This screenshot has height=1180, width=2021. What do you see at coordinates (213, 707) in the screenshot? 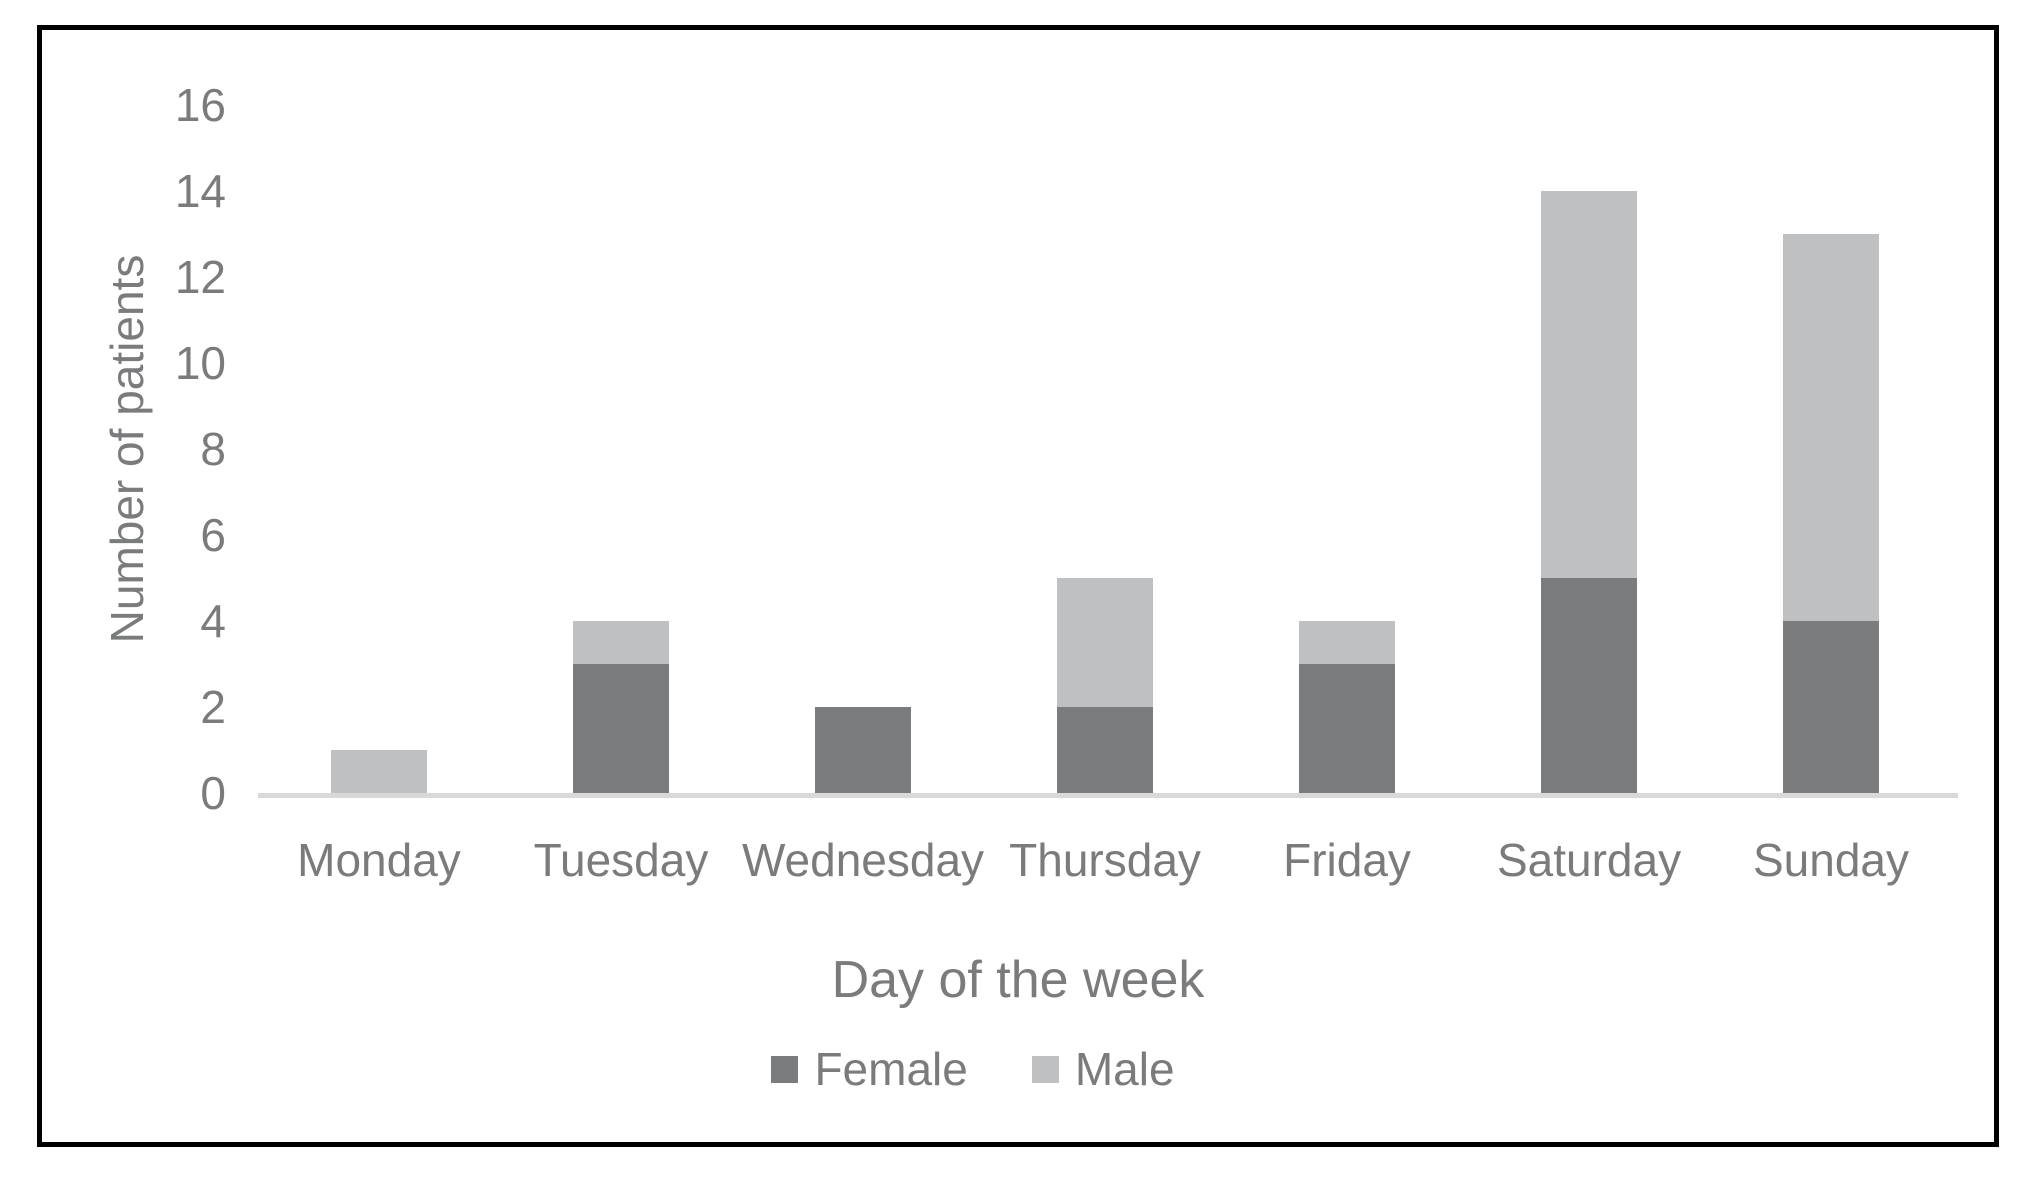
I see `y-tick-label-2: 2` at bounding box center [213, 707].